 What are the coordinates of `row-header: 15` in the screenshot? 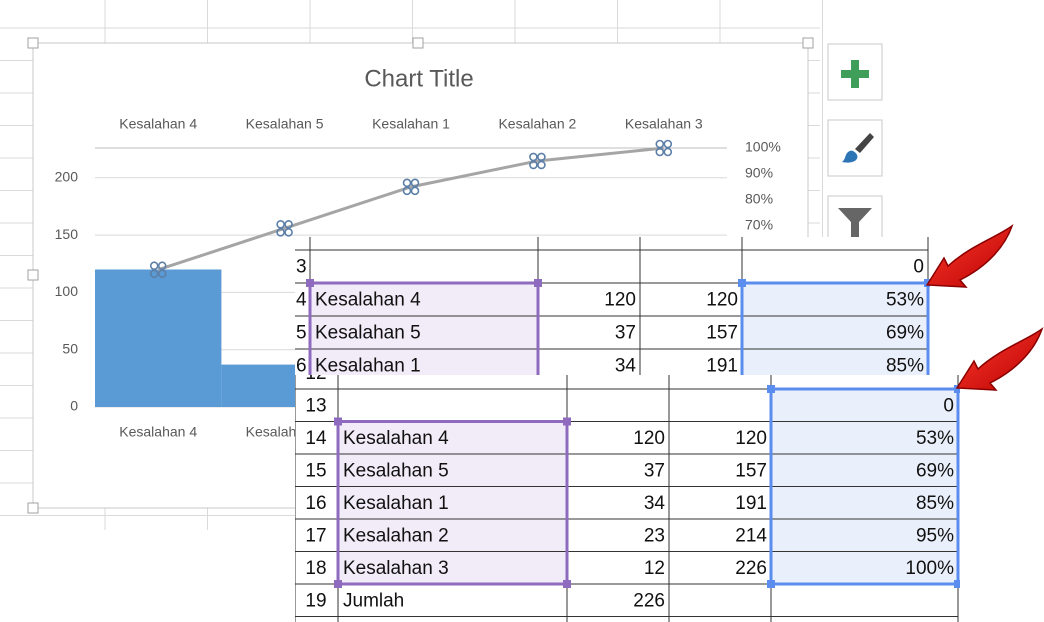 It's located at (315, 470).